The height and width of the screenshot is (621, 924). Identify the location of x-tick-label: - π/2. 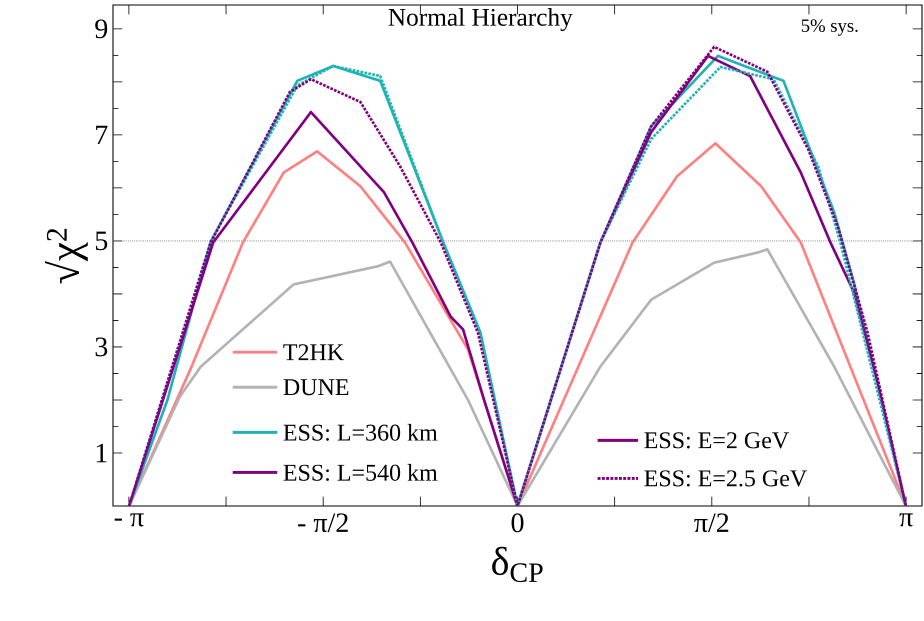
(323, 522).